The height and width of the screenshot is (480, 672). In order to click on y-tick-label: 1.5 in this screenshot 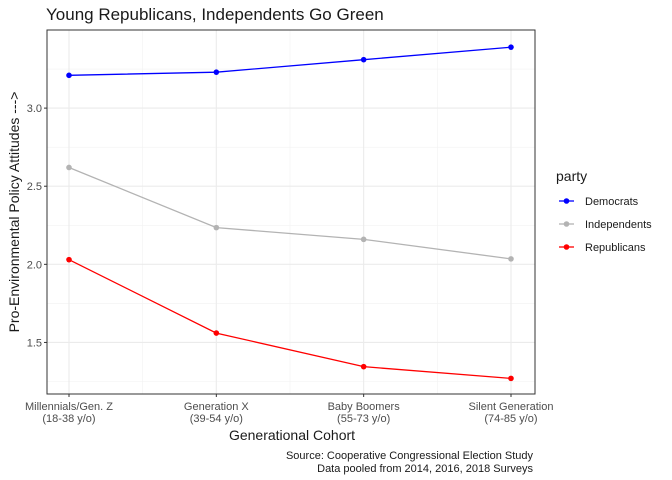, I will do `click(34, 343)`.